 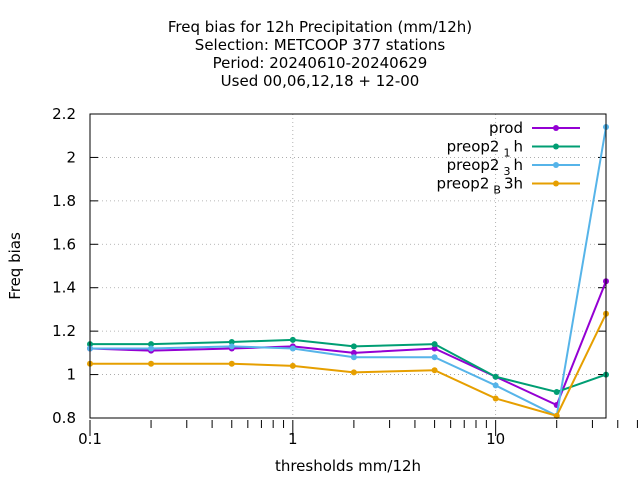 I want to click on legend-item: preop2 B 3h, so click(x=508, y=186).